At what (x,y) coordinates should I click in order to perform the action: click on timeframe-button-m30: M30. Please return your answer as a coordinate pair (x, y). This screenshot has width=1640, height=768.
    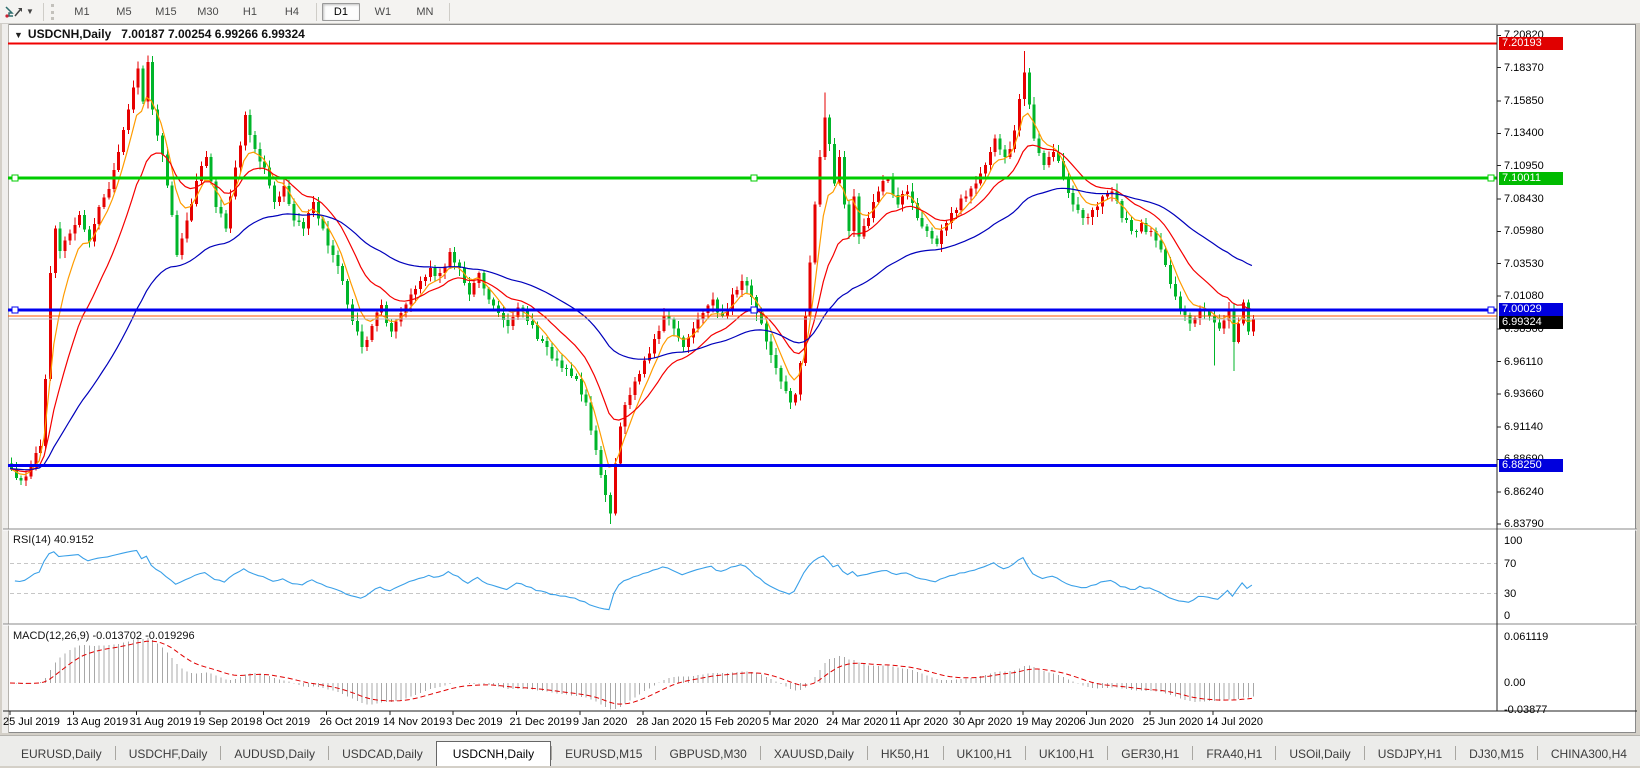
    Looking at the image, I should click on (208, 11).